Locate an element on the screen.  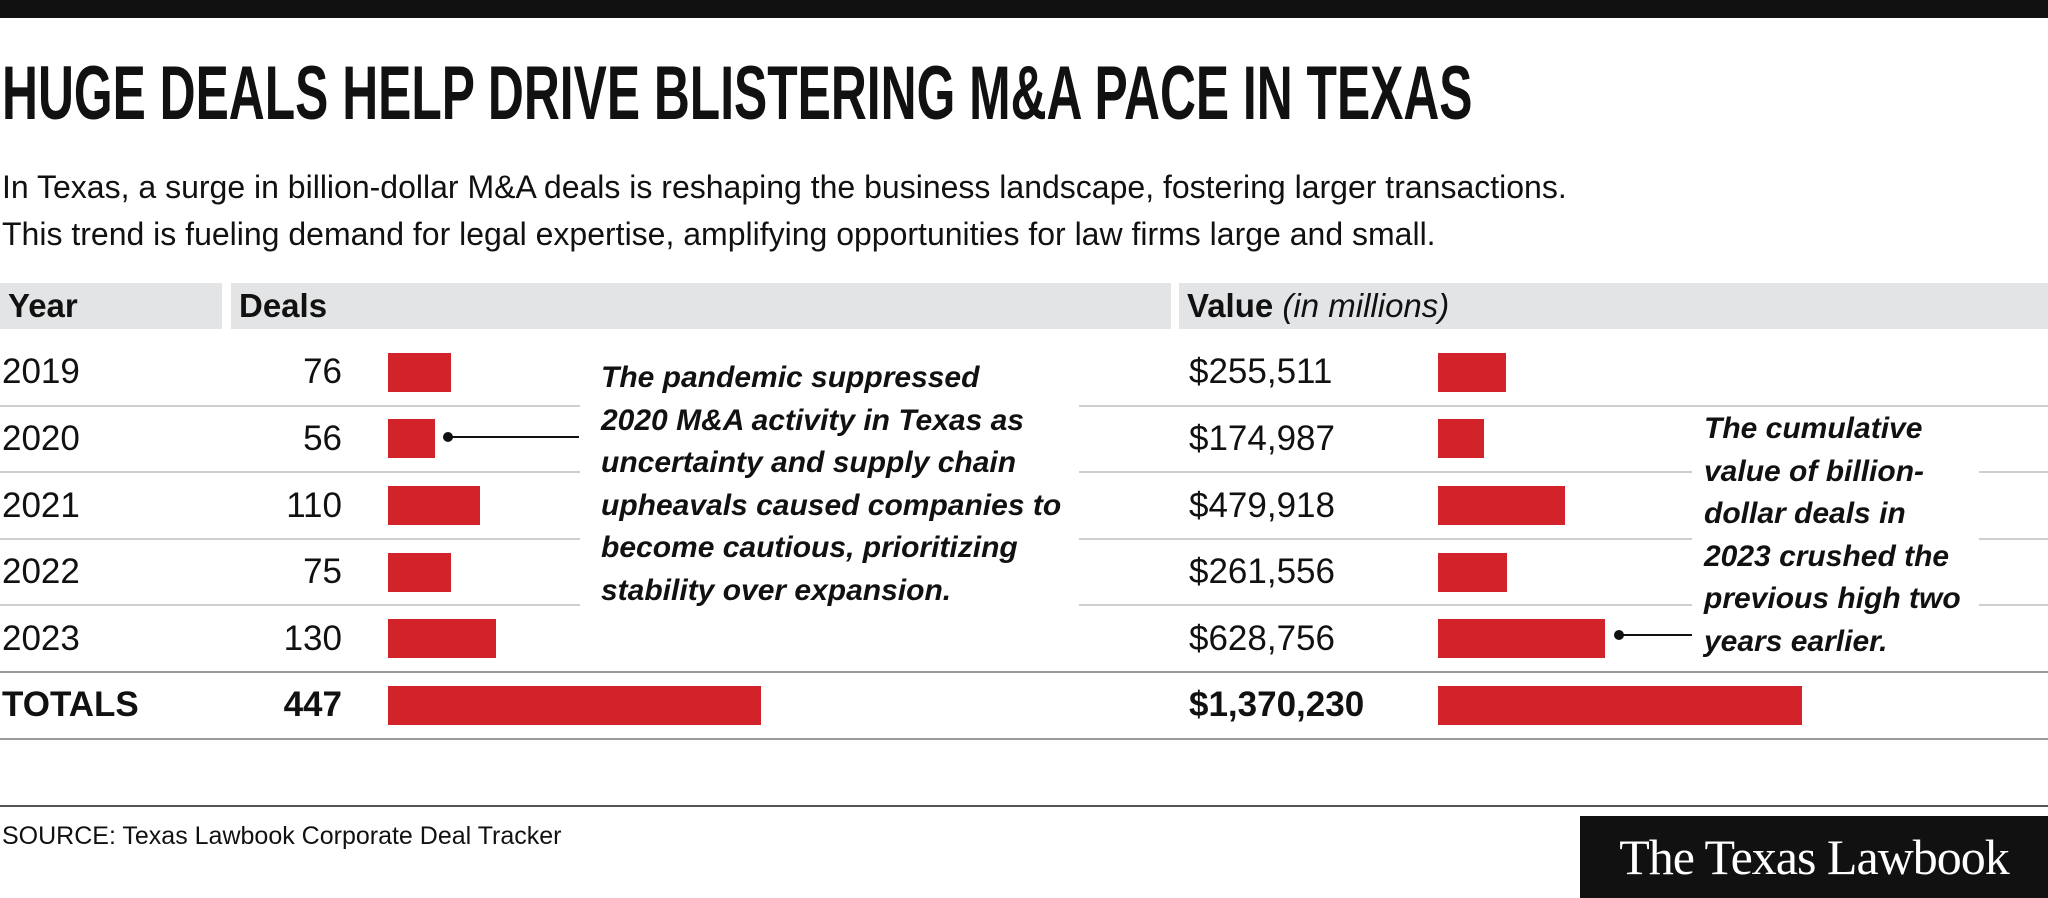
annotation-line: stability over expansion. is located at coordinates (776, 590).